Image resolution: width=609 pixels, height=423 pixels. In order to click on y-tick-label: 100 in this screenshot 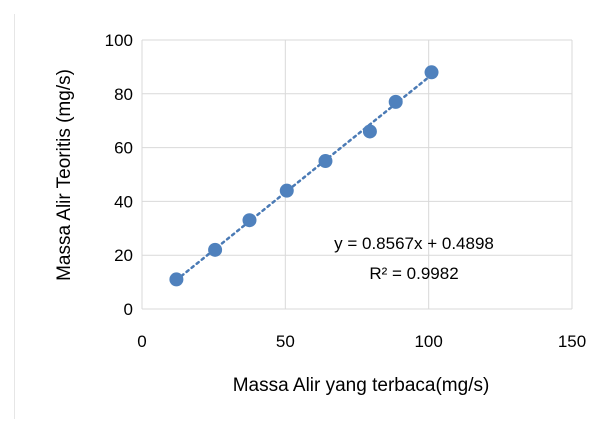, I will do `click(119, 40)`.